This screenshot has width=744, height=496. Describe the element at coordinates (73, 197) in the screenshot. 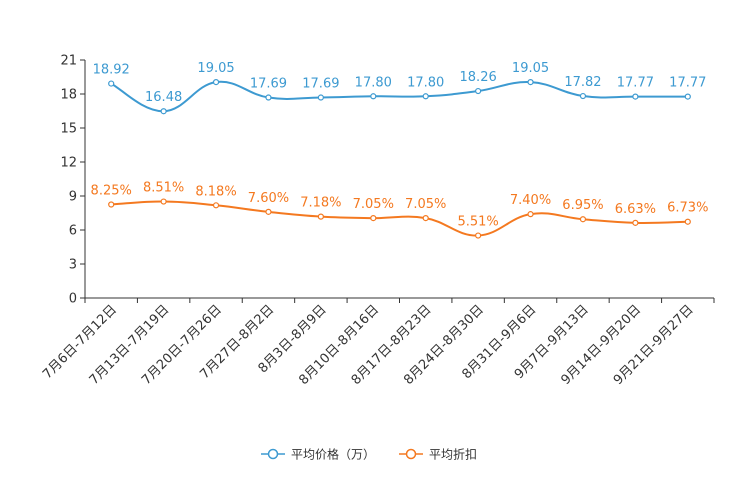

I see `y-tick-label: 9` at that location.